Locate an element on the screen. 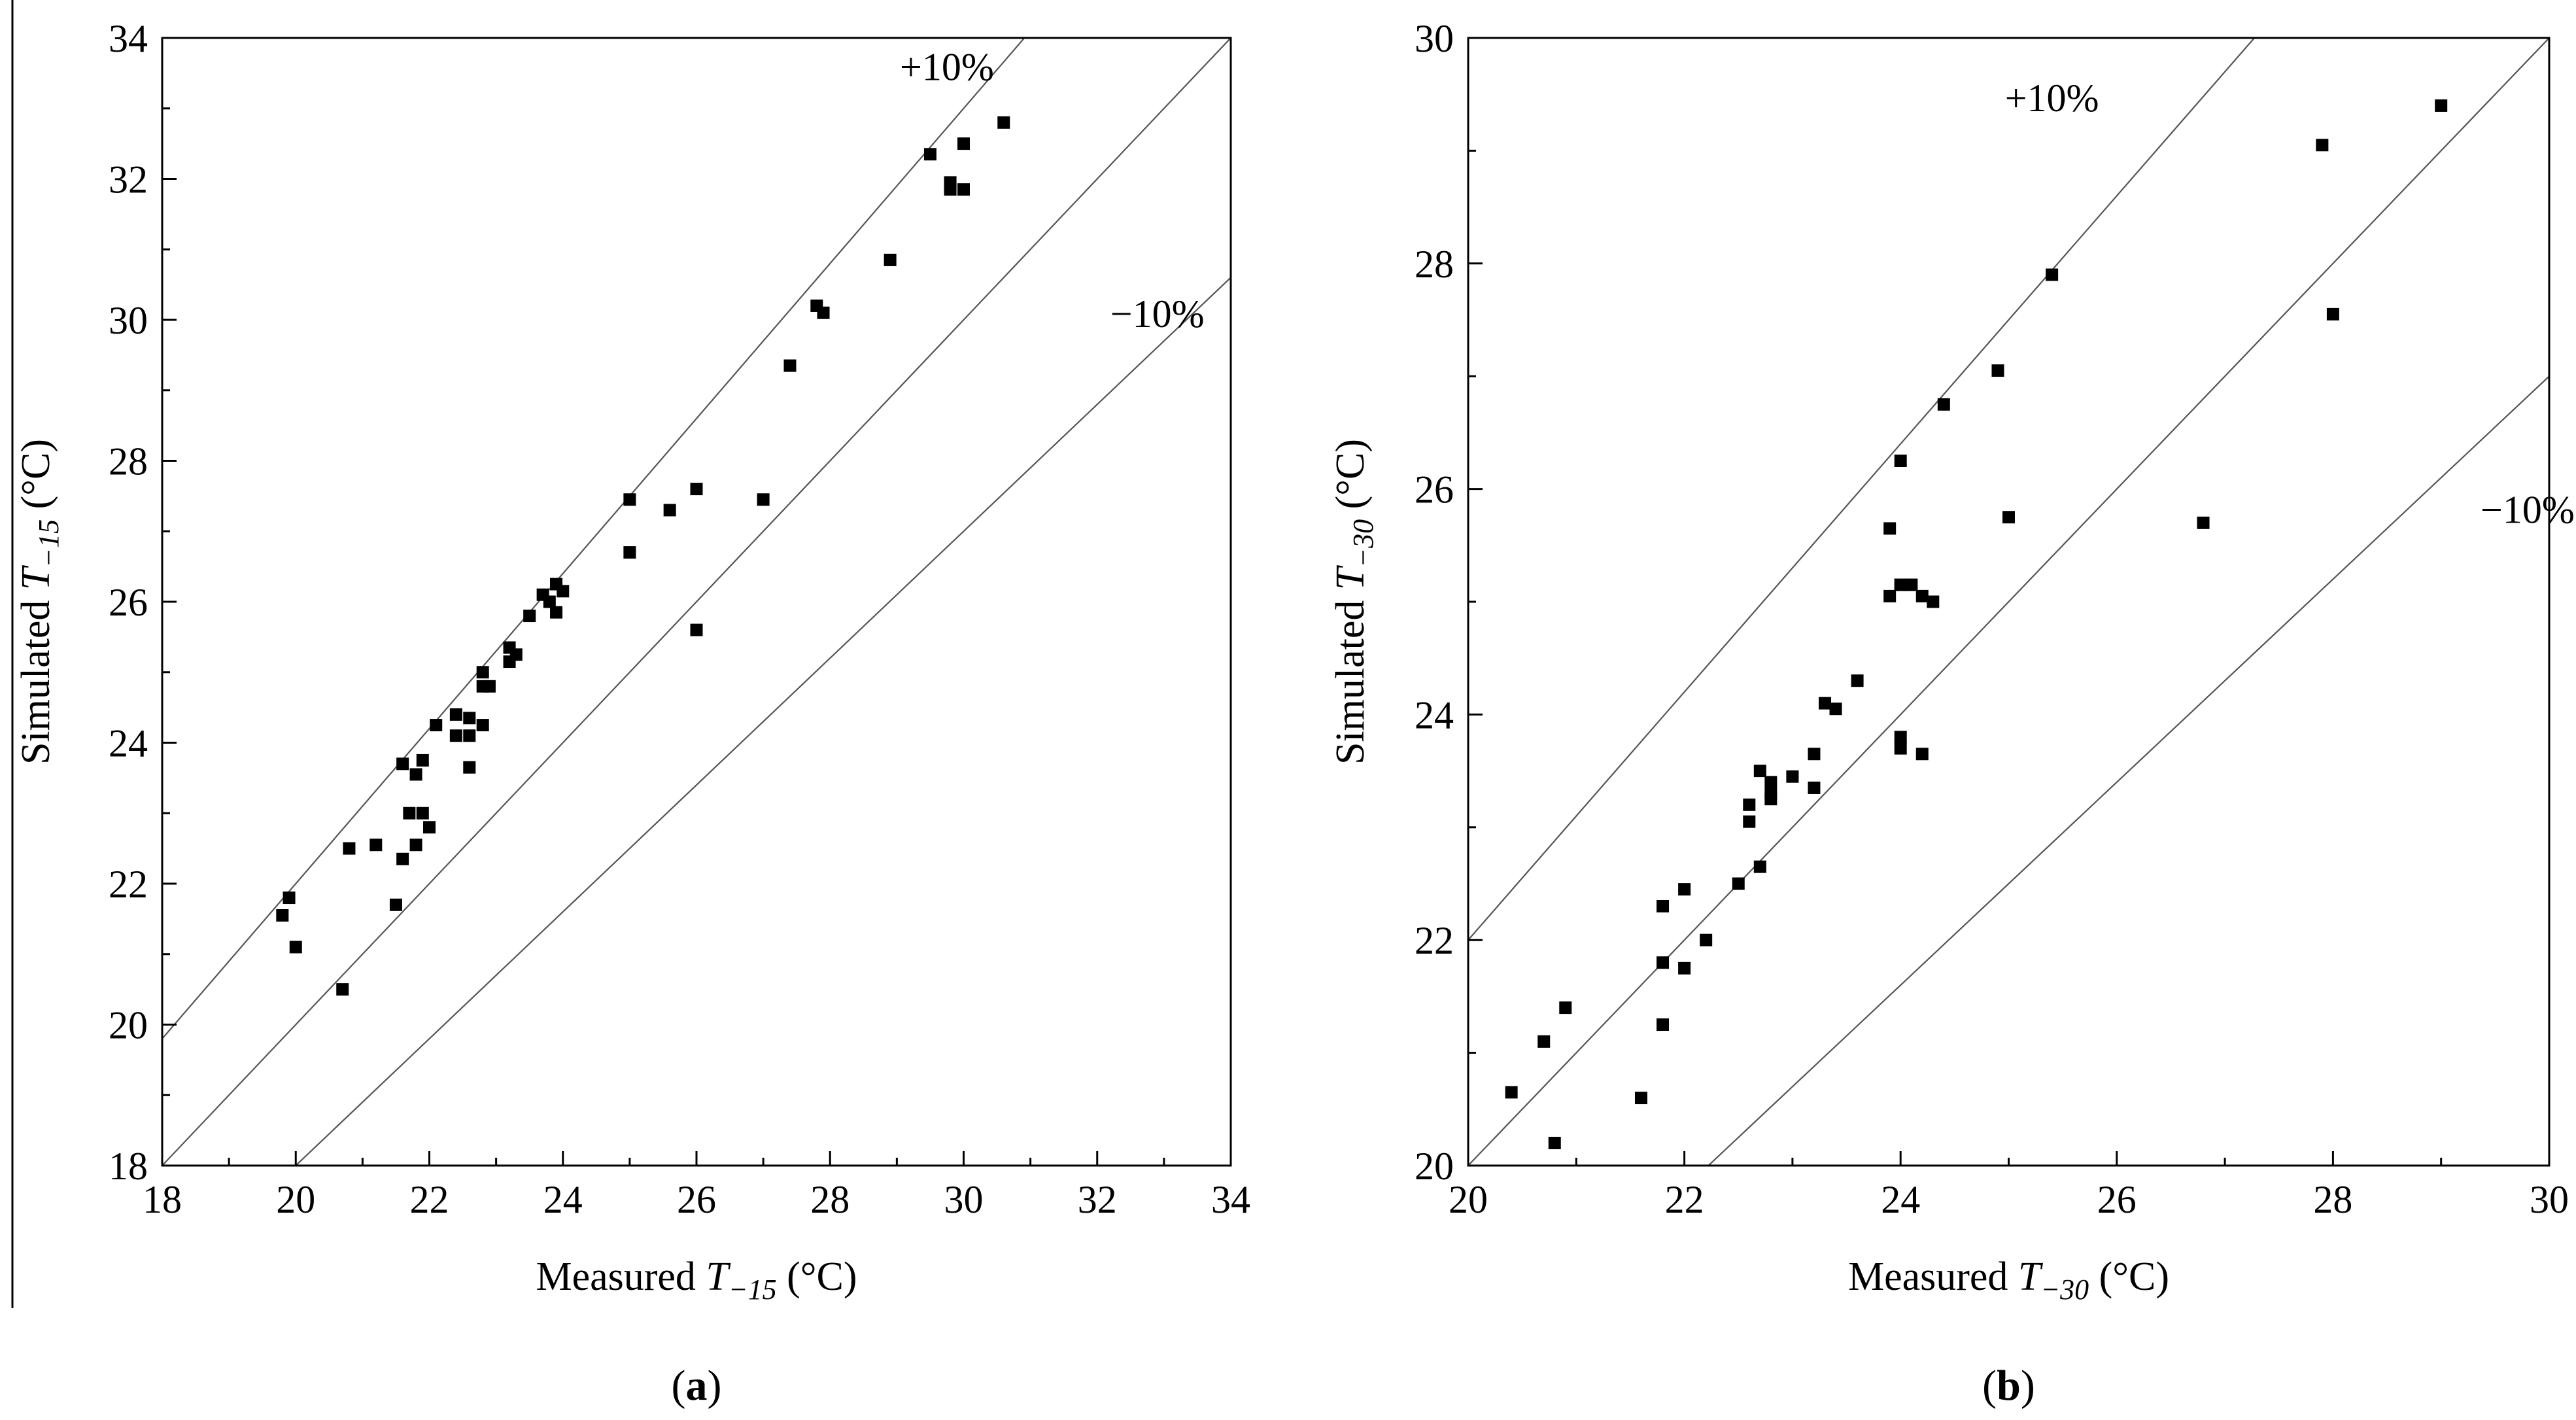 Image resolution: width=2576 pixels, height=1420 pixels. y-axis-title-unit: (°C) is located at coordinates (36, 479).